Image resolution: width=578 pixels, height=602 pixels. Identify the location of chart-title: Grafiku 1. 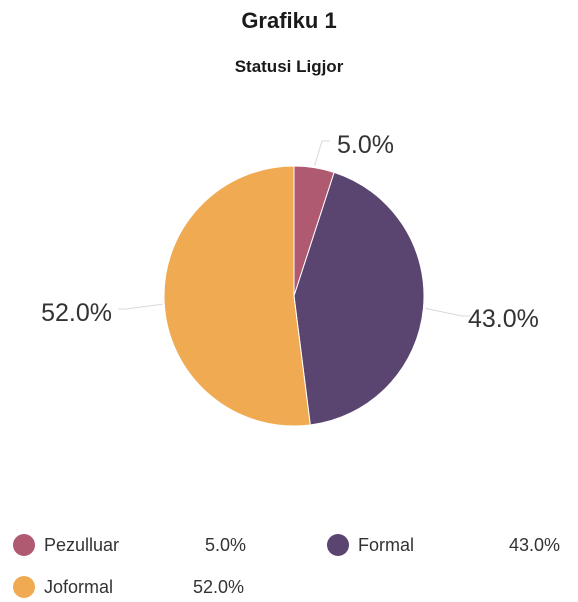
(289, 20).